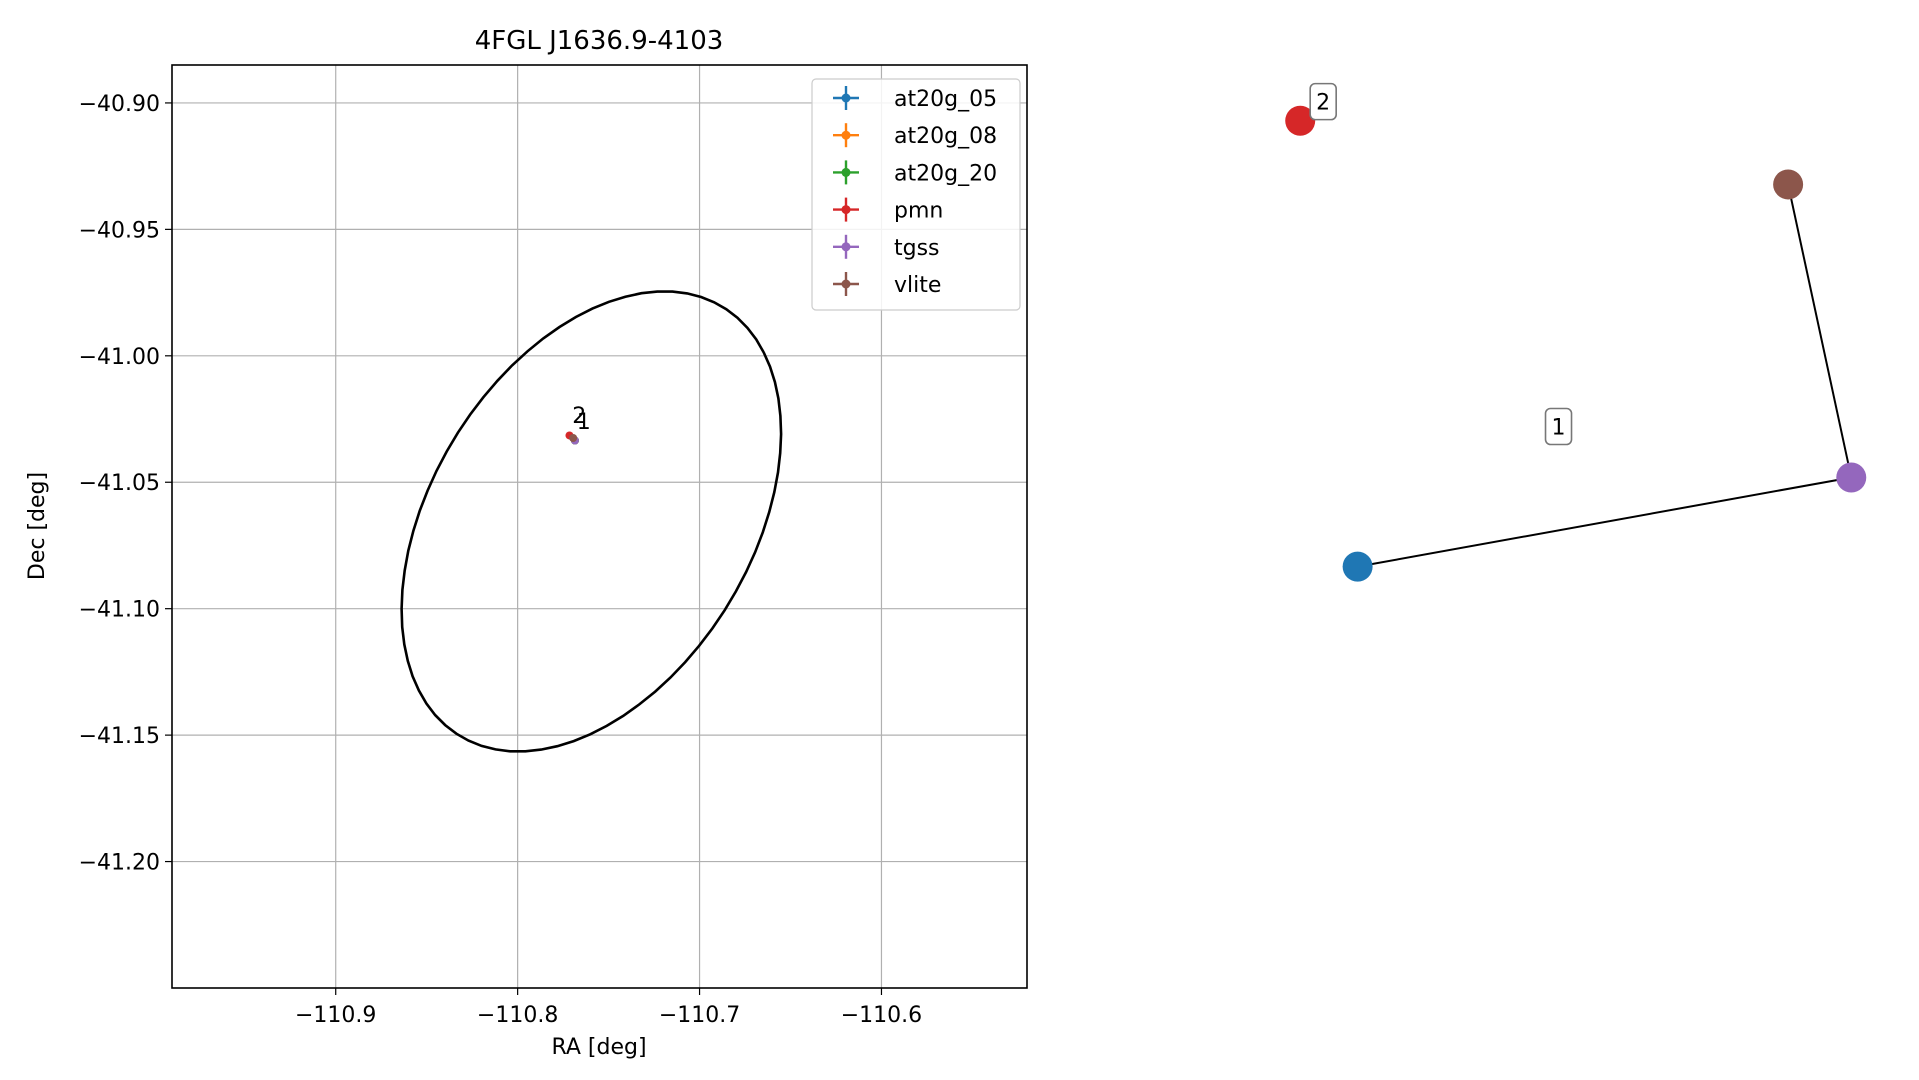 The width and height of the screenshot is (1919, 1080). I want to click on y-tick-label: −40.90, so click(119, 104).